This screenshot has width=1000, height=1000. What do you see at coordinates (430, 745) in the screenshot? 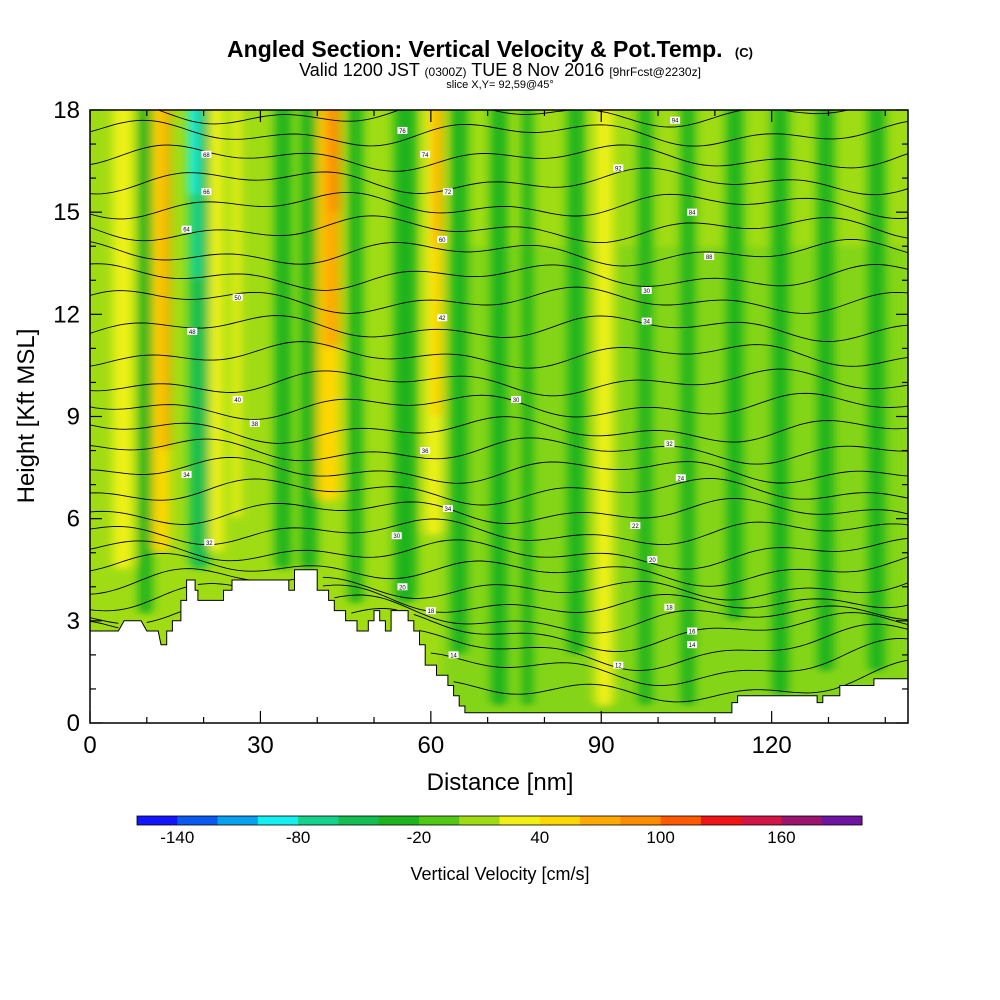
I see `x-tick-label: 60` at bounding box center [430, 745].